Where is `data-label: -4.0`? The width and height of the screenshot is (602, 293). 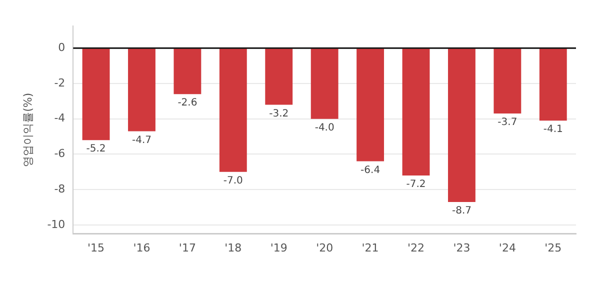
data-label: -4.0 is located at coordinates (324, 128).